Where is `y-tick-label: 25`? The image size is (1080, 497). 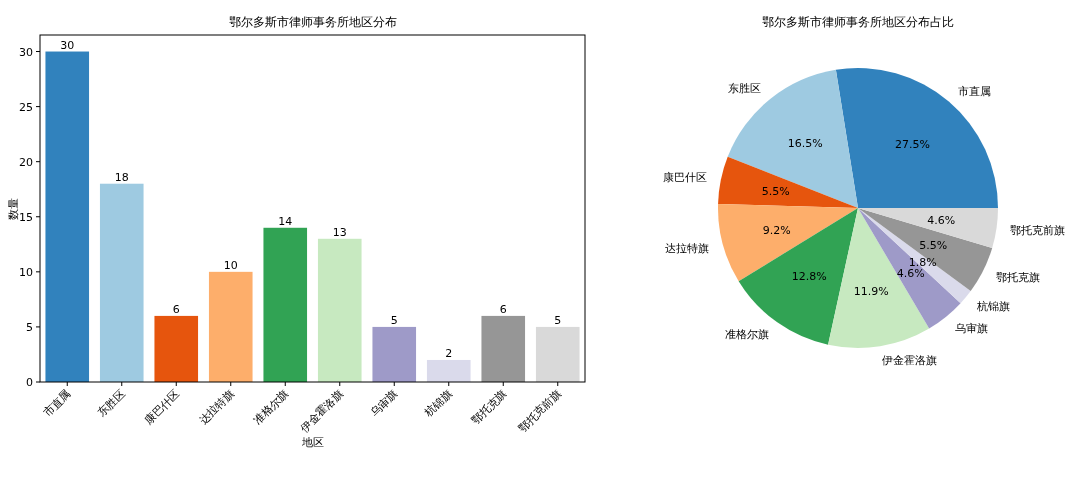
y-tick-label: 25 is located at coordinates (26, 107).